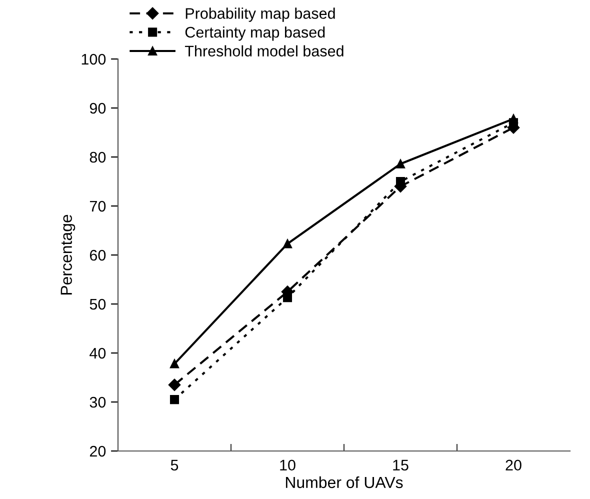 The width and height of the screenshot is (590, 499). Describe the element at coordinates (255, 33) in the screenshot. I see `legend-label: Certainty map based` at that location.